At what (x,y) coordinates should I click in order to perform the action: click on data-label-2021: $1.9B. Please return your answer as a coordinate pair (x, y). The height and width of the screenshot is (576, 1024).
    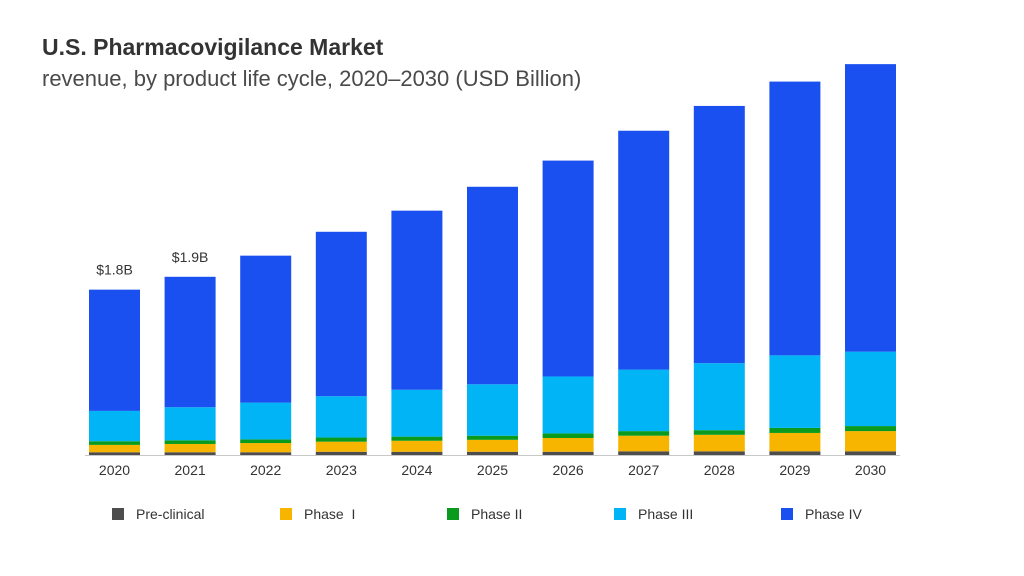
    Looking at the image, I should click on (190, 257).